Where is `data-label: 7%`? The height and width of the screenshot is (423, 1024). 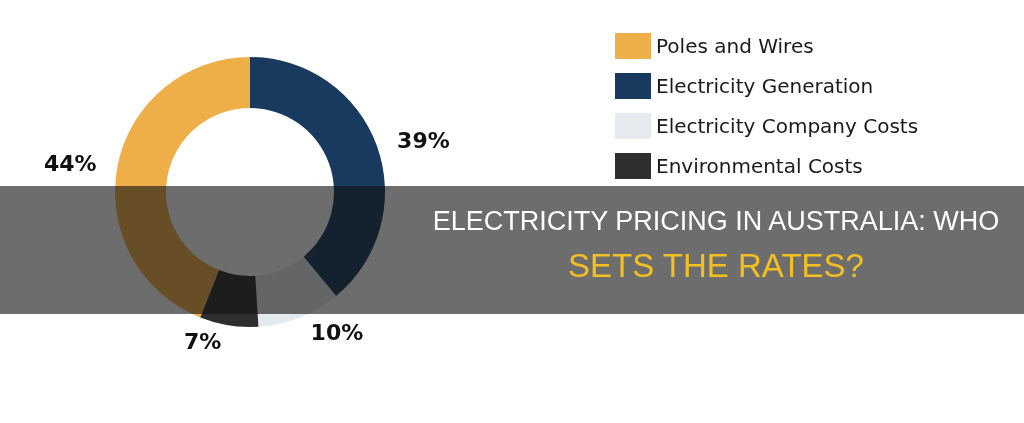 data-label: 7% is located at coordinates (203, 341).